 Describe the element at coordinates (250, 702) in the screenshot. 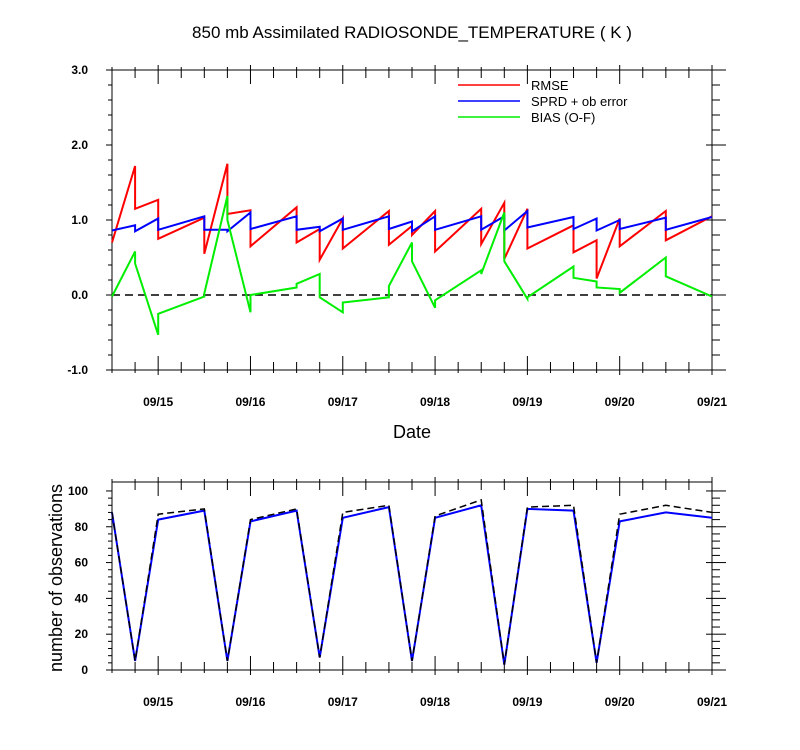

I see `bottom-x-tick-label: 09/16` at that location.